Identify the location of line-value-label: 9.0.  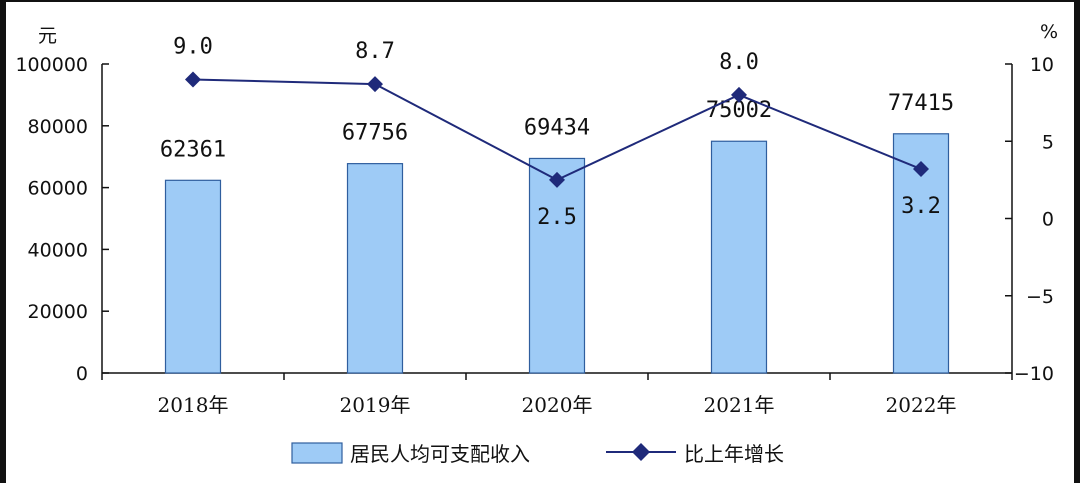
(193, 46).